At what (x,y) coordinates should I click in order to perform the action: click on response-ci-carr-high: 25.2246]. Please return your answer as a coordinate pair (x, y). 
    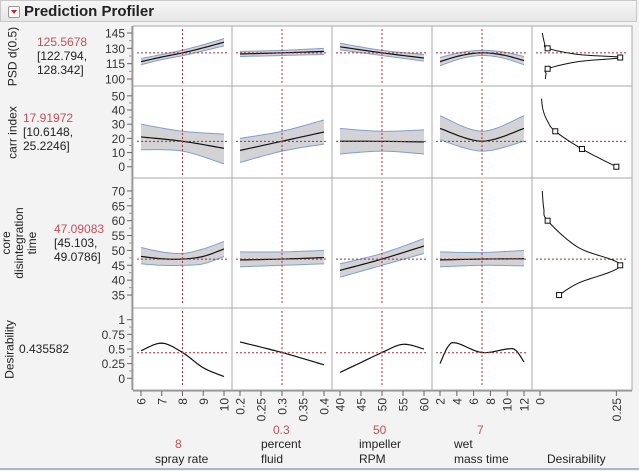
    Looking at the image, I should click on (46, 146).